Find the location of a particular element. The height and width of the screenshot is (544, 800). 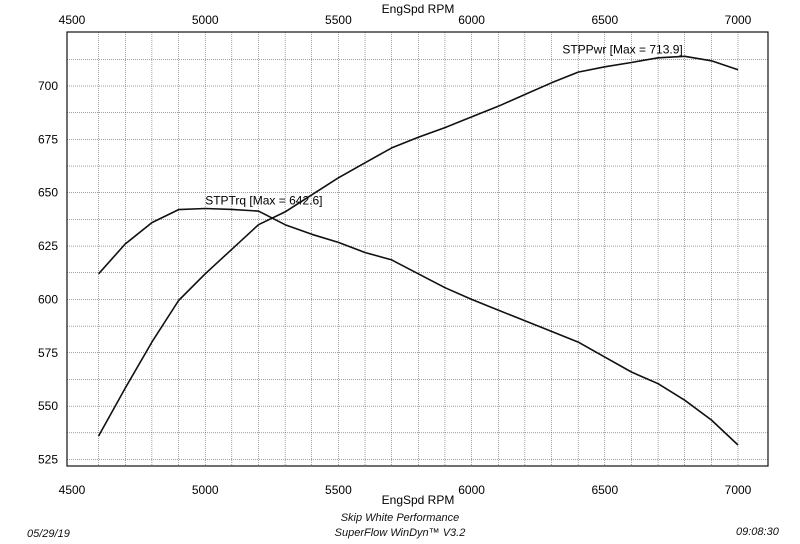

x-tick-label-top: 7000 is located at coordinates (738, 20).